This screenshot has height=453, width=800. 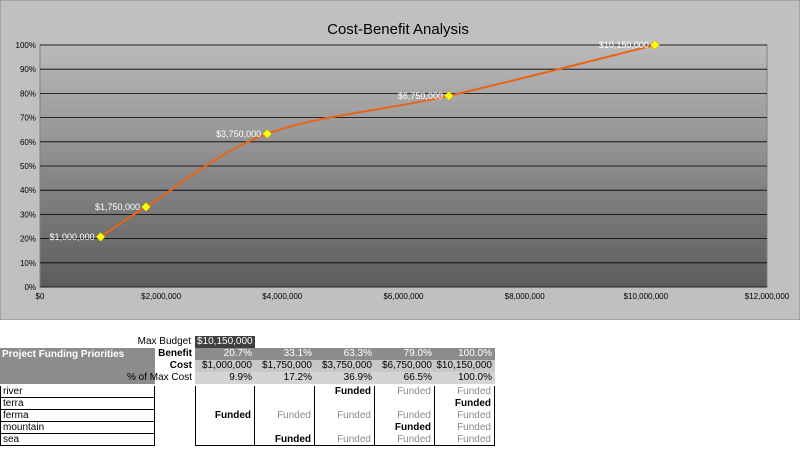 I want to click on y-tick-label: 90%, so click(x=28, y=69).